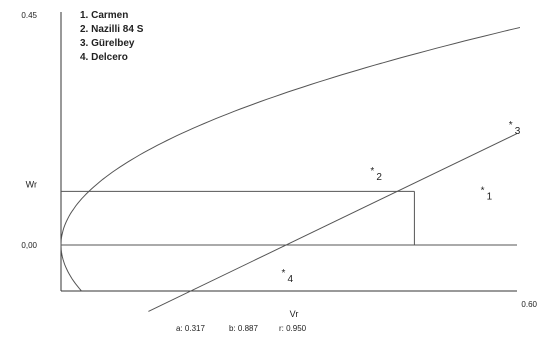  Describe the element at coordinates (529, 304) in the screenshot. I see `x-tick-label: 0.60` at that location.